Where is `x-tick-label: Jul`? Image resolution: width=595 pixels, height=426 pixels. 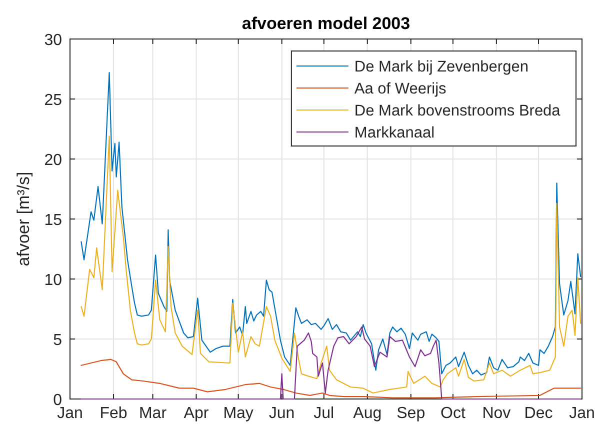
x-tick-label: Jul is located at coordinates (324, 413).